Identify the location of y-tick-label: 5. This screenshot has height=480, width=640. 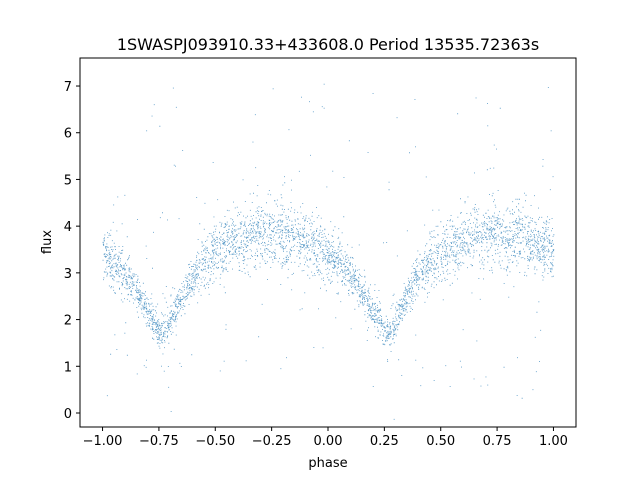
(68, 180).